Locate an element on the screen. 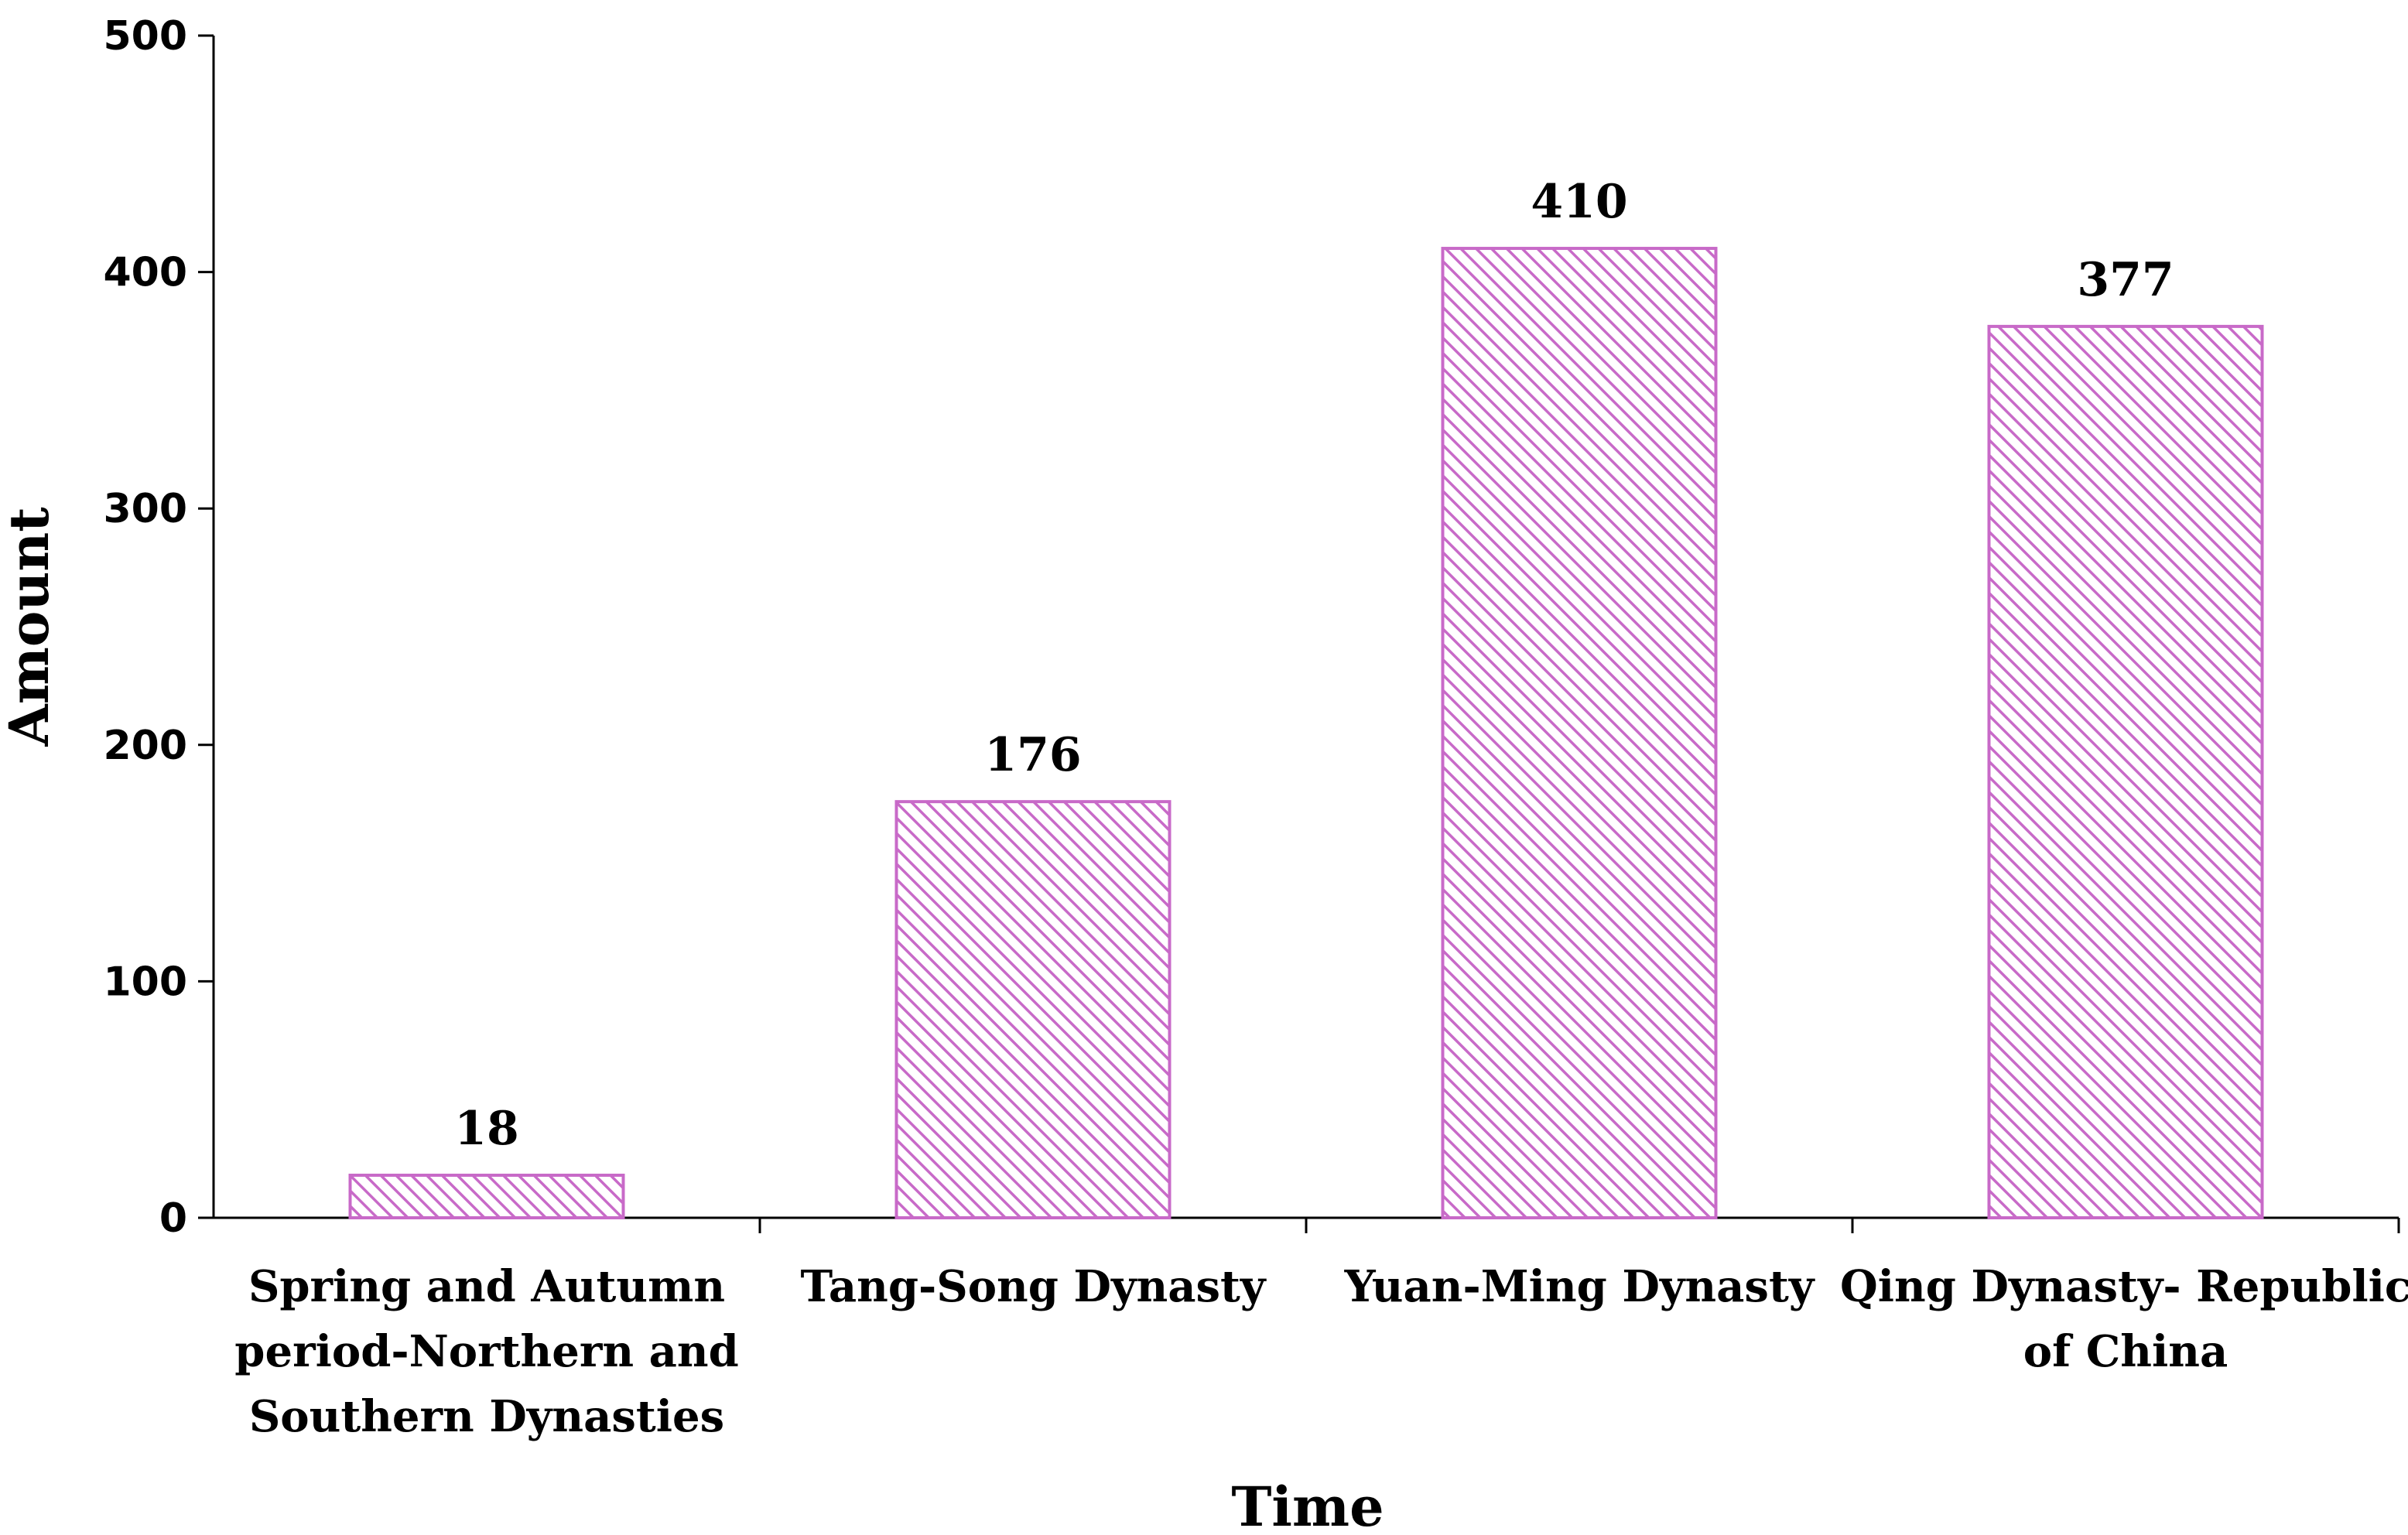  category-label: Tang-Song Dynasty is located at coordinates (1034, 1286).